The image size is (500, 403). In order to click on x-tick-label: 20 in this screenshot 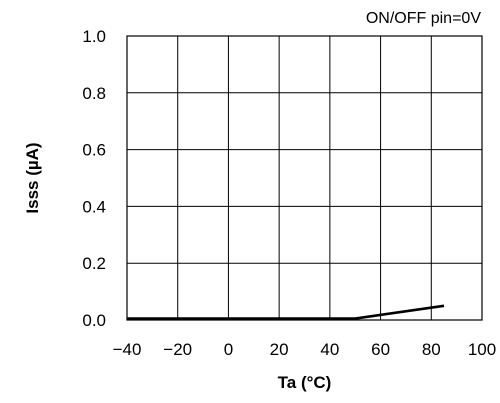, I will do `click(279, 349)`.